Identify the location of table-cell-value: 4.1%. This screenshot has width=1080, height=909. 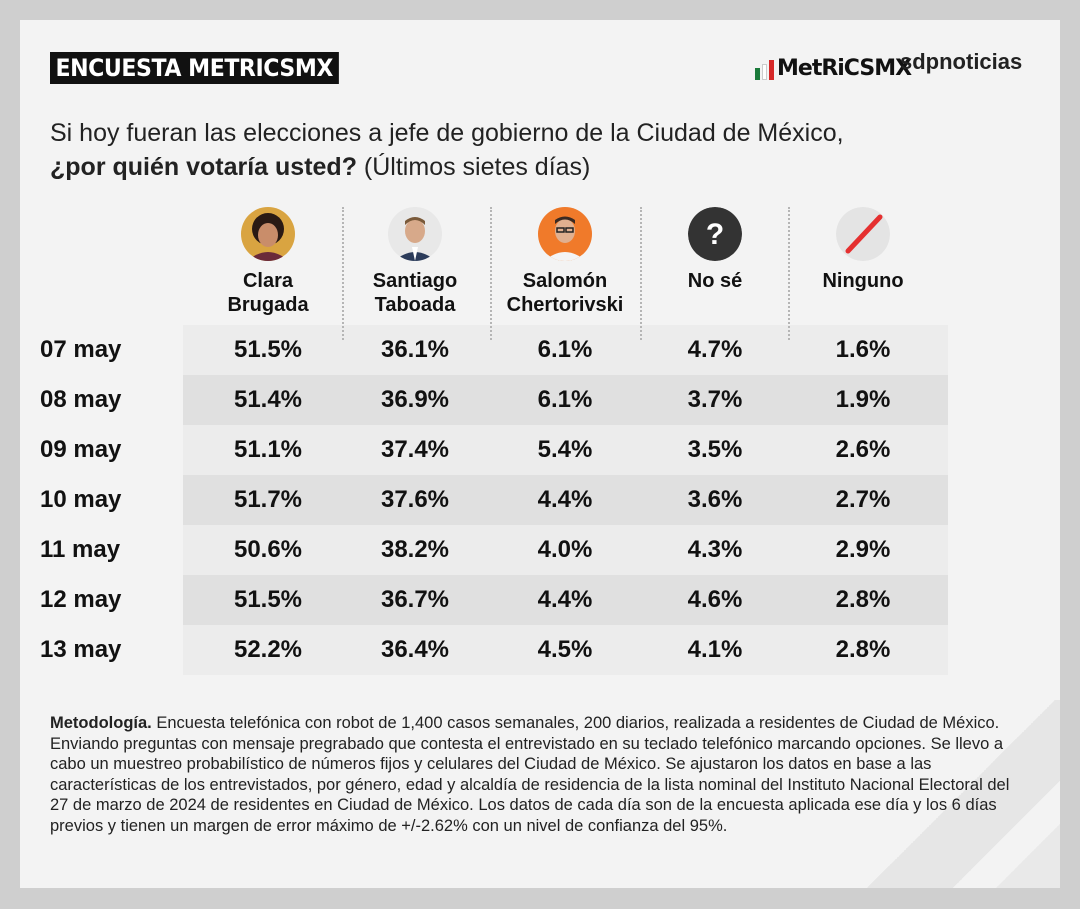
(715, 649).